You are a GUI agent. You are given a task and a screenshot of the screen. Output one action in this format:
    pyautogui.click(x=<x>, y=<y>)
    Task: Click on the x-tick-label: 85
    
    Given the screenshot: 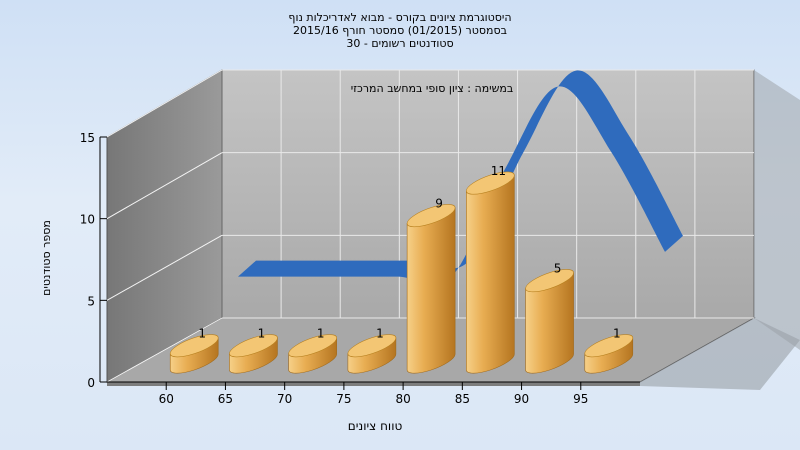 What is the action you would take?
    pyautogui.click(x=462, y=399)
    